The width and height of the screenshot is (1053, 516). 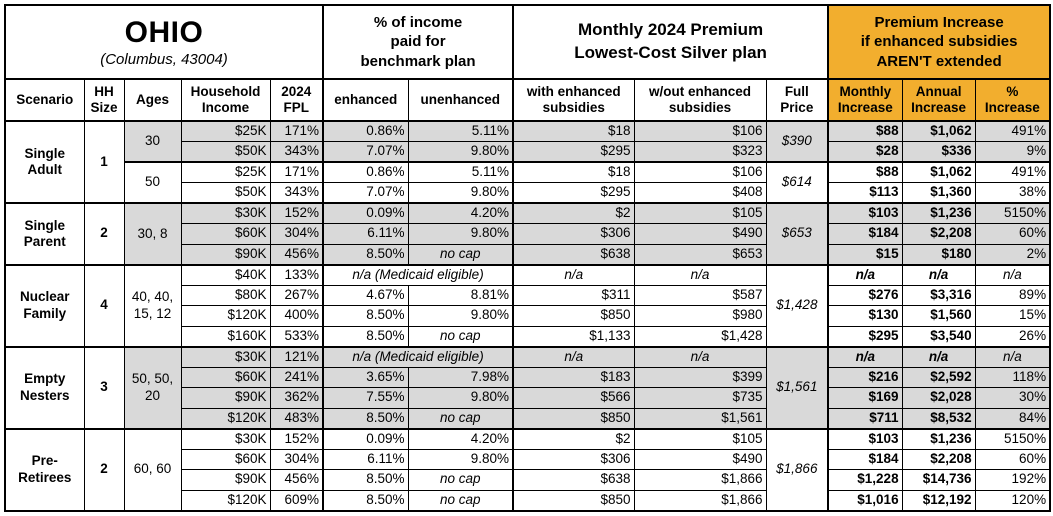 What do you see at coordinates (938, 398) in the screenshot?
I see `cell-annual-increase: $2,028` at bounding box center [938, 398].